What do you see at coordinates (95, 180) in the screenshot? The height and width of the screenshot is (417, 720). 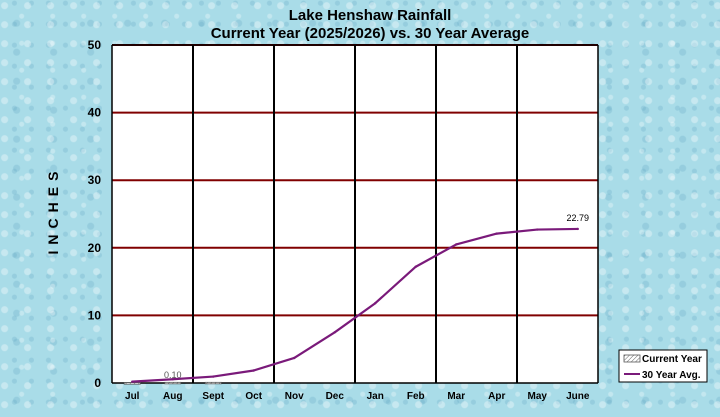 I see `y-tick-label: 30` at bounding box center [95, 180].